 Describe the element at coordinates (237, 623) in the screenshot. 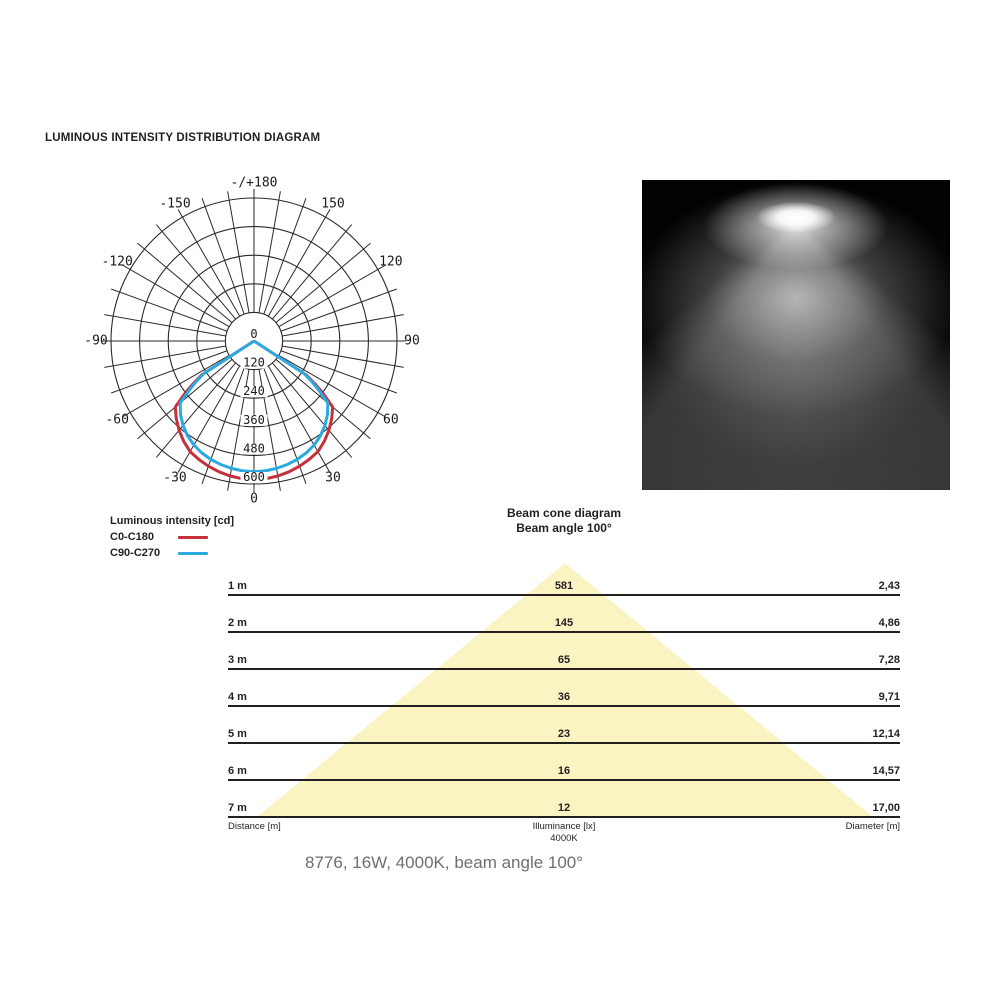

I see `distance-label: 2 m` at that location.